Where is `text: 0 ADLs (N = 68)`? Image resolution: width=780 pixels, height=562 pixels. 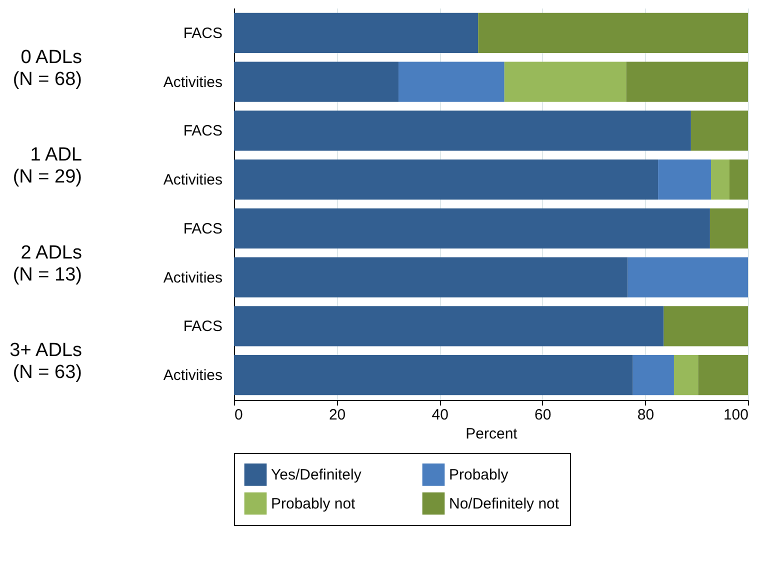 text: 0 ADLs (N = 68) is located at coordinates (47, 68).